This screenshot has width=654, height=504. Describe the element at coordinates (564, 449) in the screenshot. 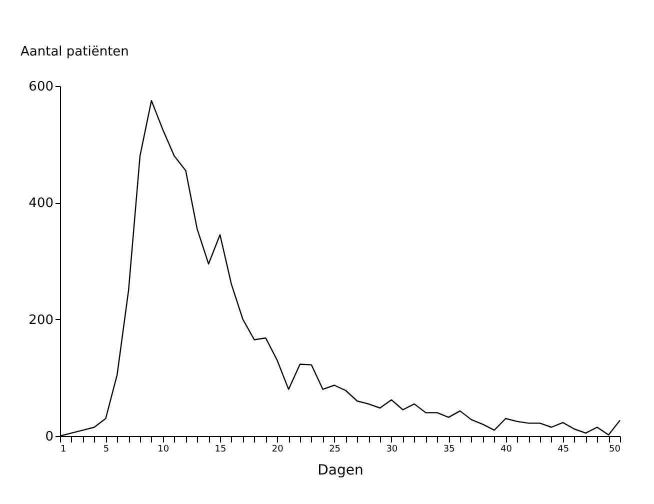

I see `x-tick-label: 45` at that location.